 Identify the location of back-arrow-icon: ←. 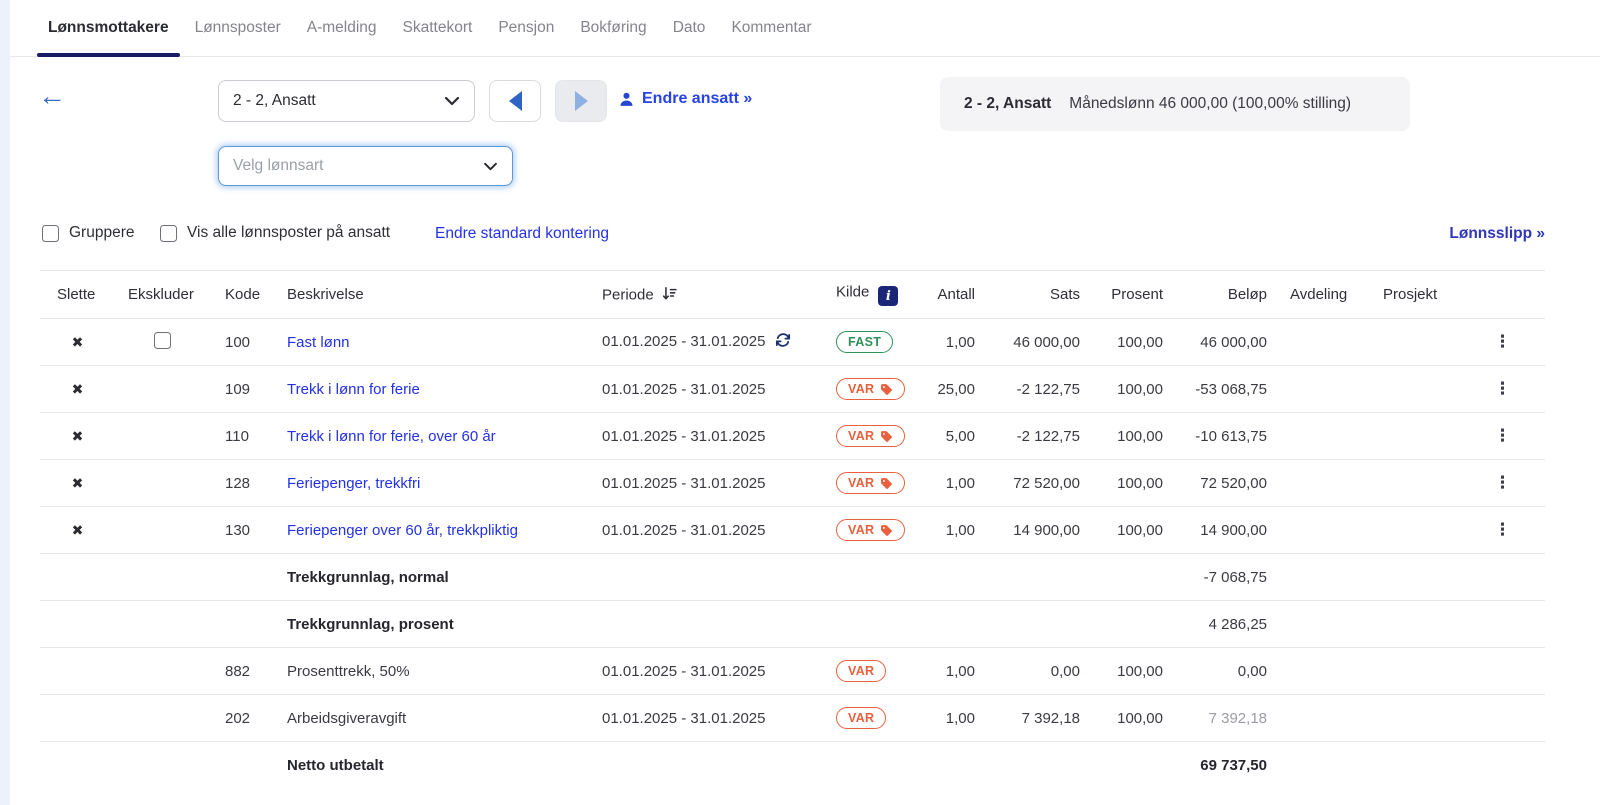
(52, 95).